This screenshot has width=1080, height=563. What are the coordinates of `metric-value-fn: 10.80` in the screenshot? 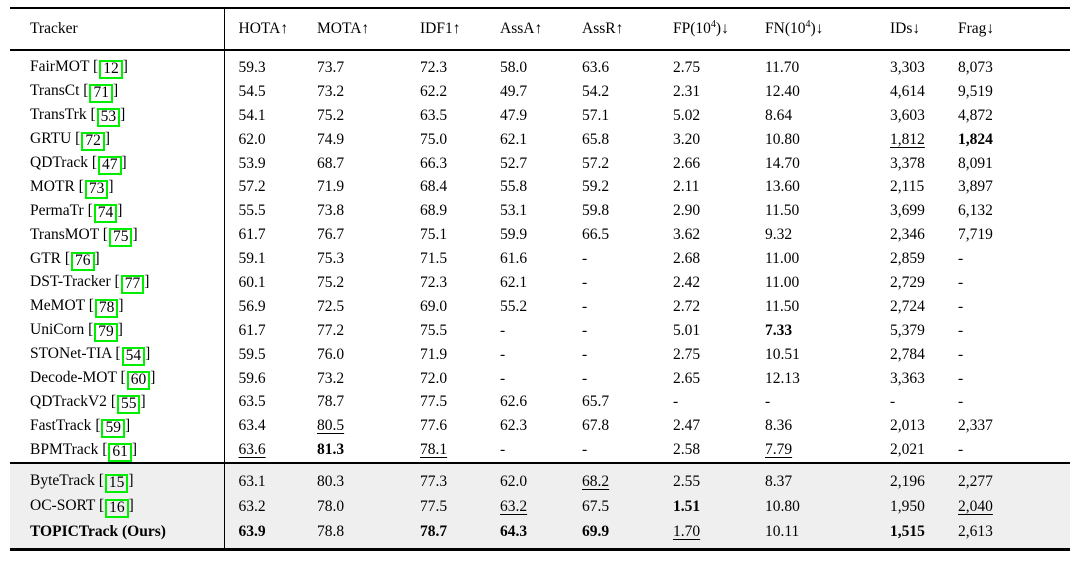 It's located at (782, 139).